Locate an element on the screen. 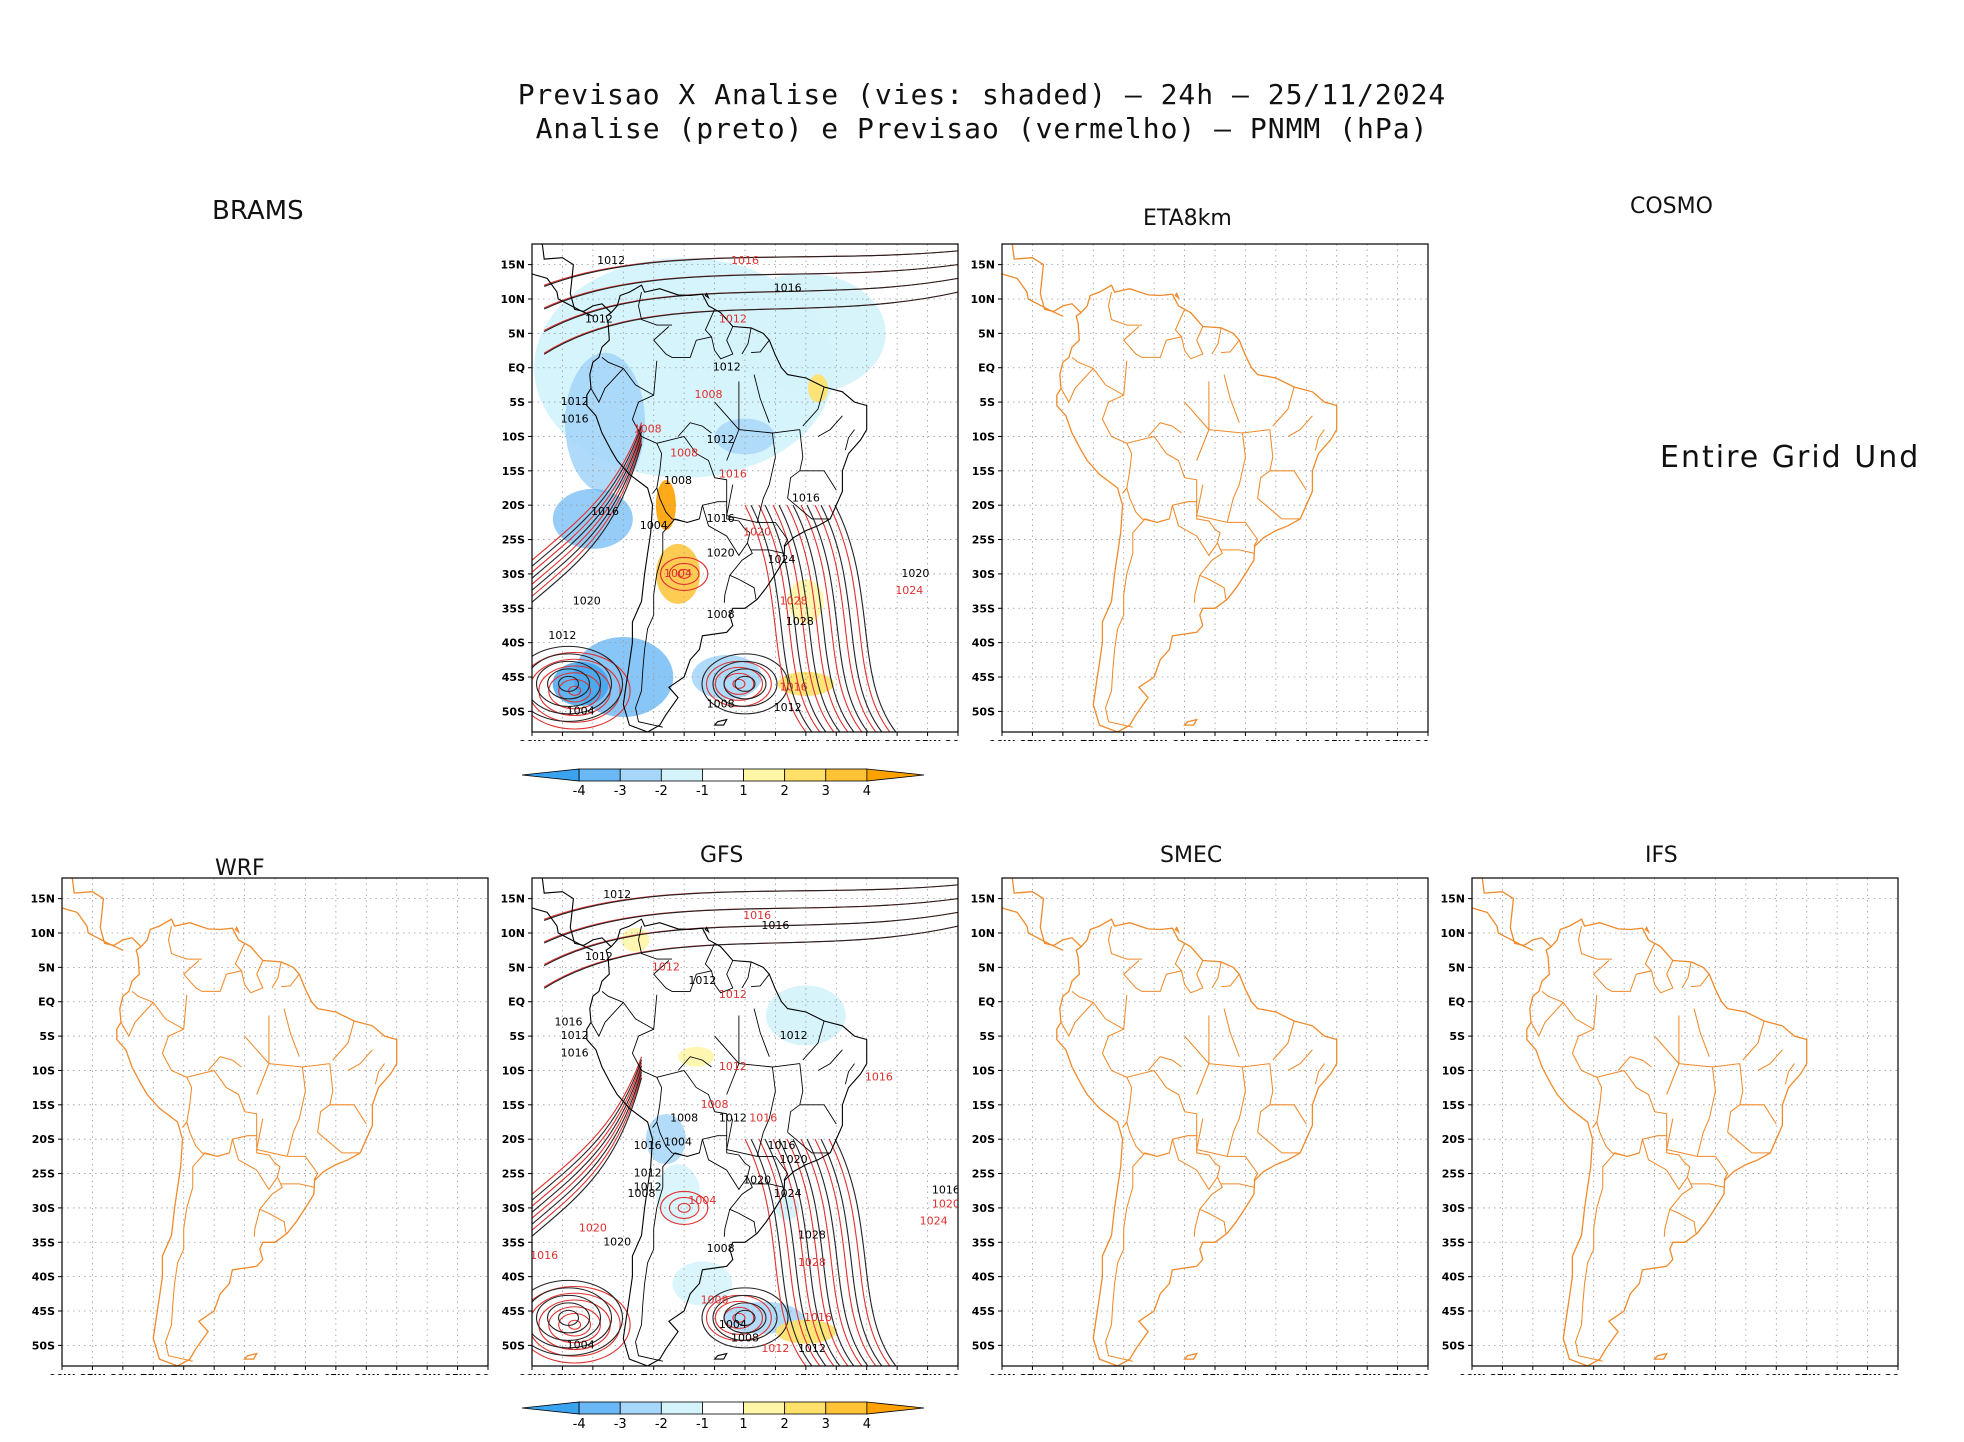  lat-tick-label: 15S is located at coordinates (513, 1105).